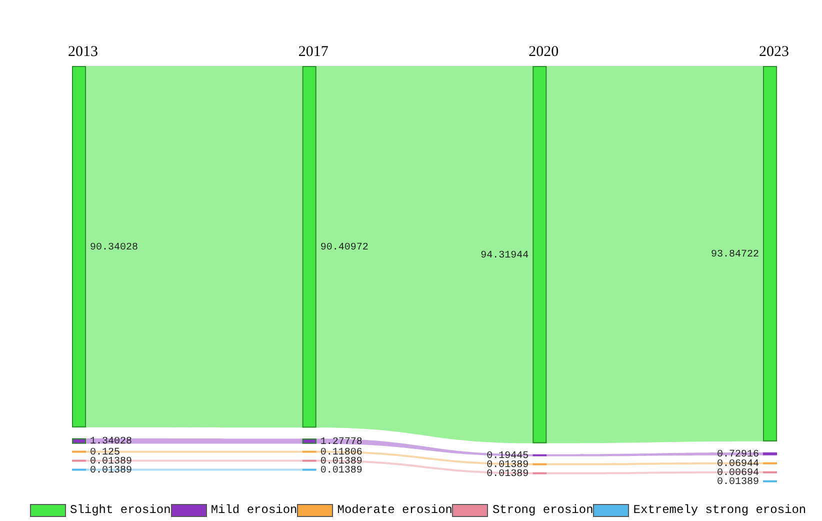 The width and height of the screenshot is (822, 521). I want to click on category-label: 2017, so click(313, 52).